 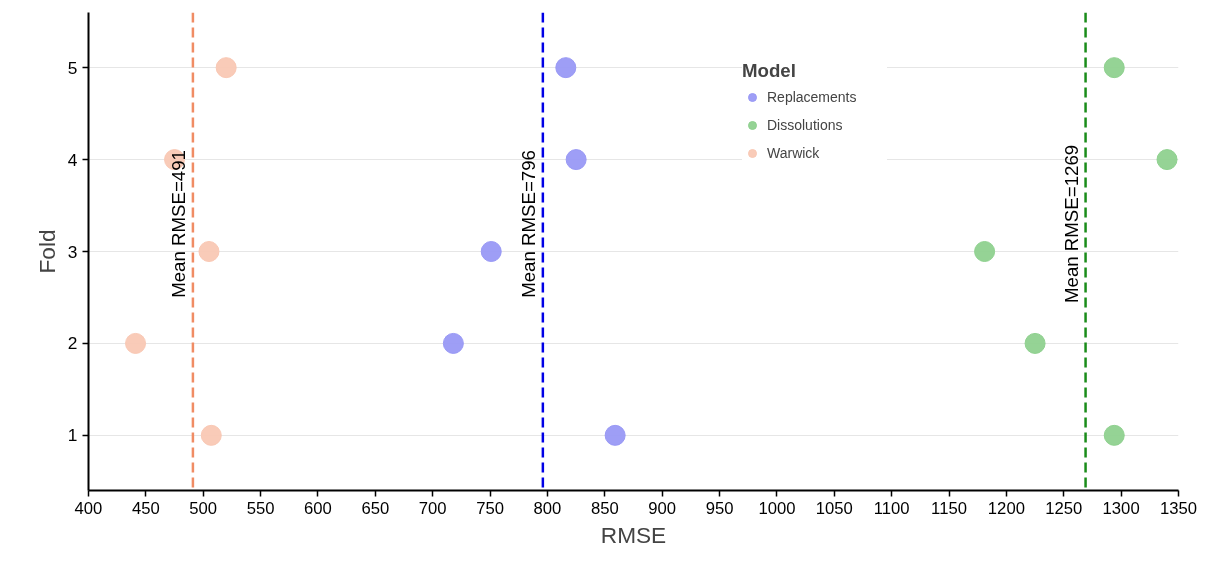 What do you see at coordinates (891, 508) in the screenshot?
I see `x-tick-label: 1100` at bounding box center [891, 508].